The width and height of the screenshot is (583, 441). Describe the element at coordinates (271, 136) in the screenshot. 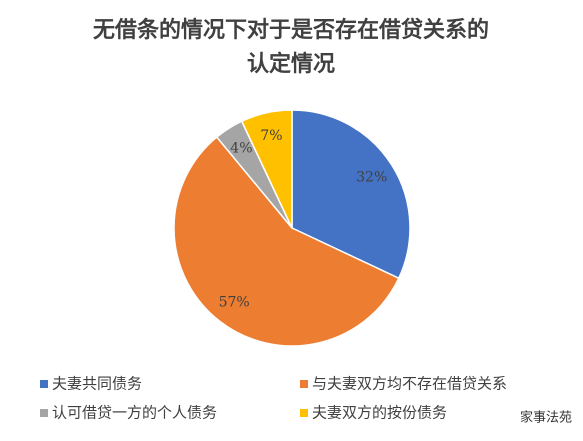

I see `data-label: 7%` at that location.